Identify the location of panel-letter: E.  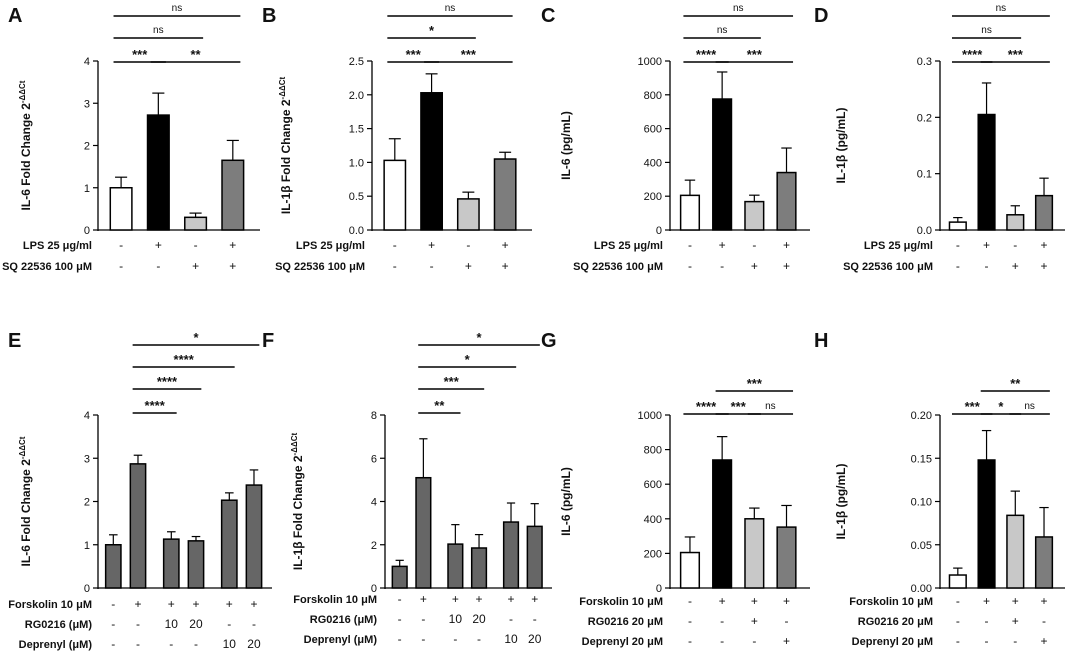
(14, 341).